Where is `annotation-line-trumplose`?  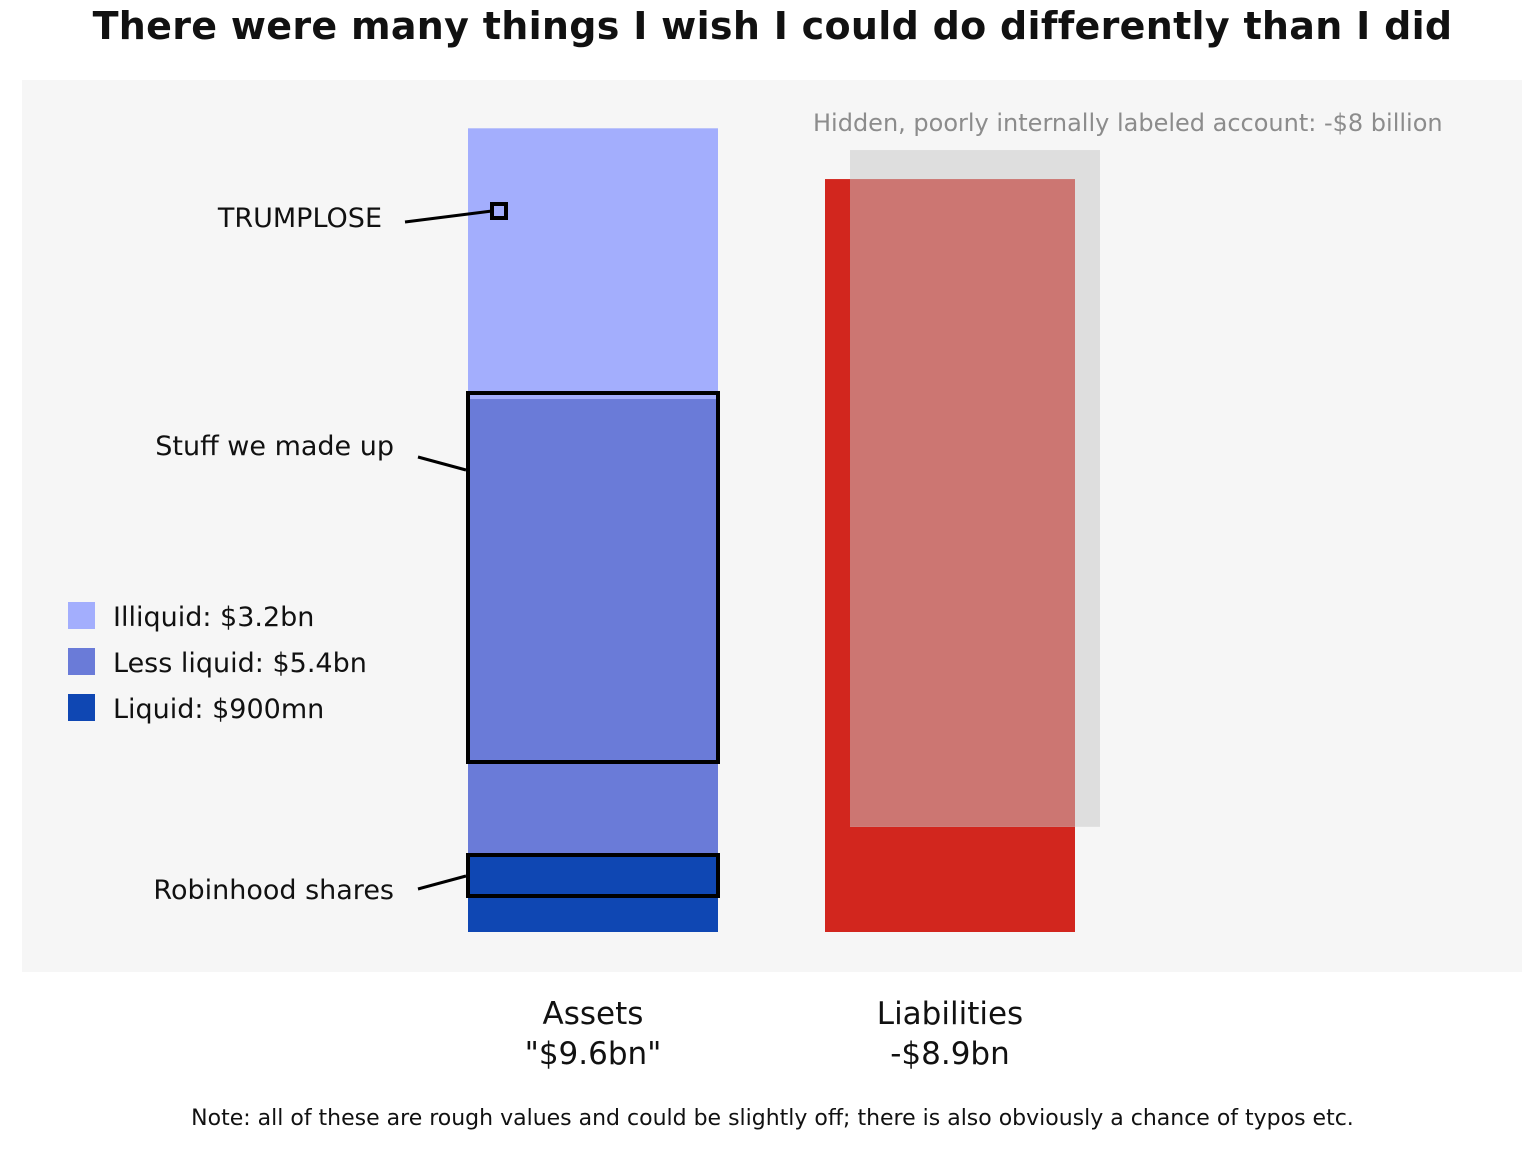 annotation-line-trumplose is located at coordinates (448, 216).